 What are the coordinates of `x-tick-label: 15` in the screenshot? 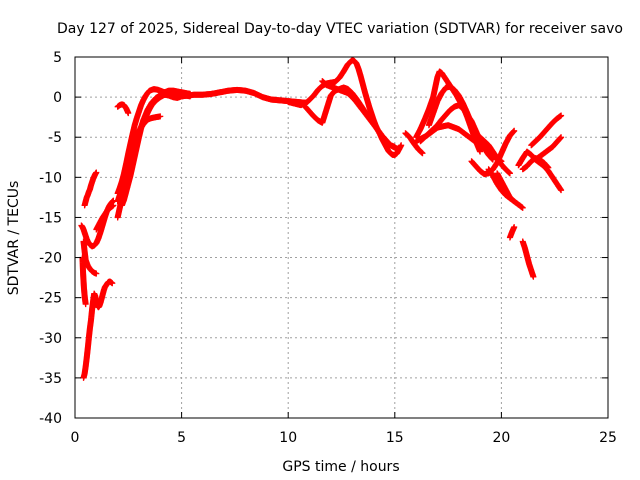 It's located at (395, 438).